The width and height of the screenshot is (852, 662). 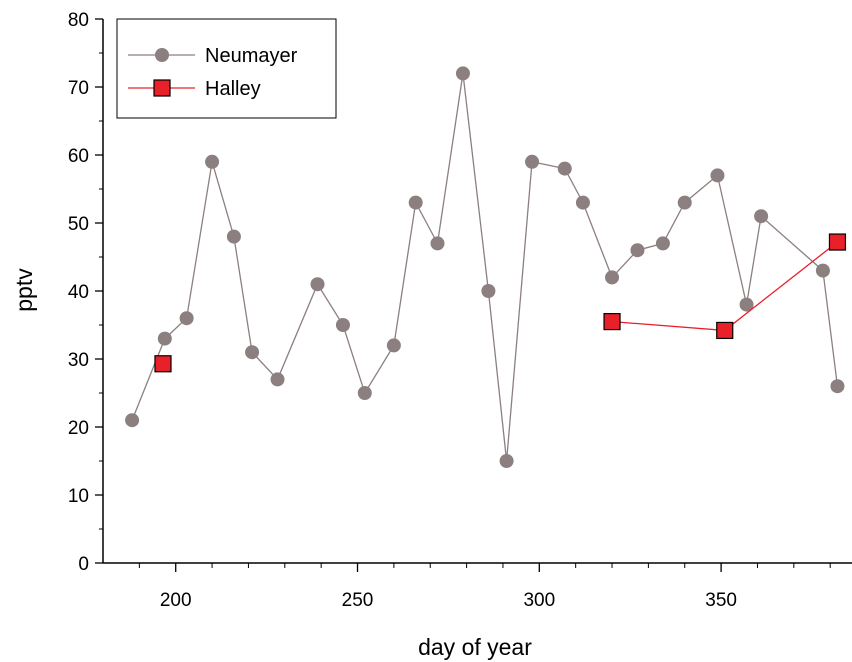 I want to click on y-tick-label: 40, so click(x=78, y=292).